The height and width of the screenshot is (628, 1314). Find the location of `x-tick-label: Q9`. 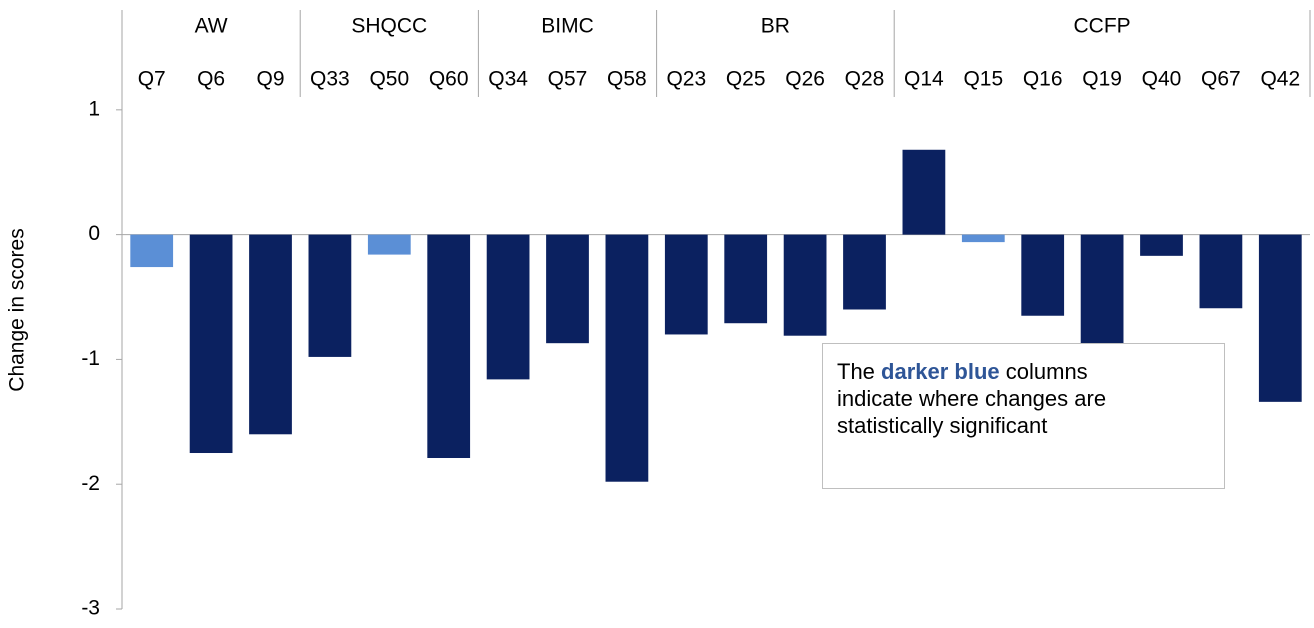

x-tick-label: Q9 is located at coordinates (270, 79).